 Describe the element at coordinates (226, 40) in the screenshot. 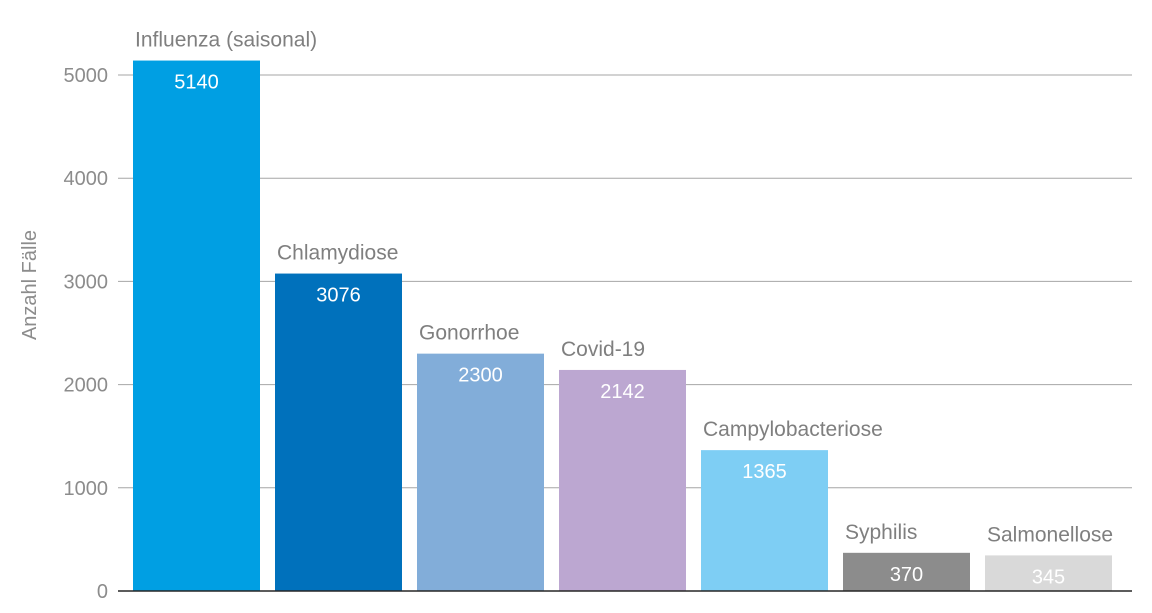

I see `category-label-influenza-saisonal: Influenza (saisonal)` at that location.